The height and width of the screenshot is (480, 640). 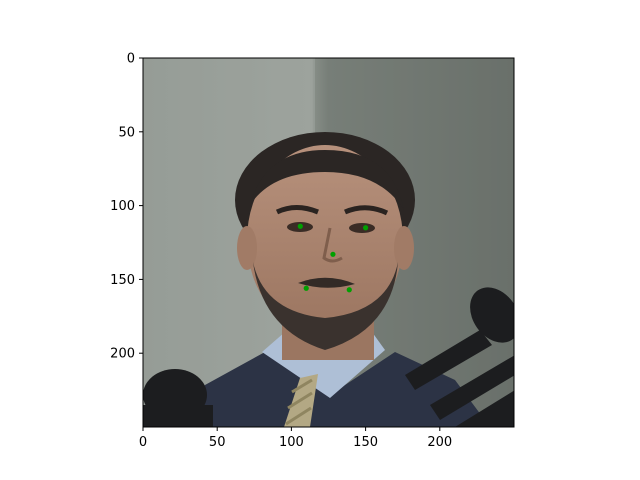 I want to click on x-tick-label-0: 0, so click(x=143, y=442).